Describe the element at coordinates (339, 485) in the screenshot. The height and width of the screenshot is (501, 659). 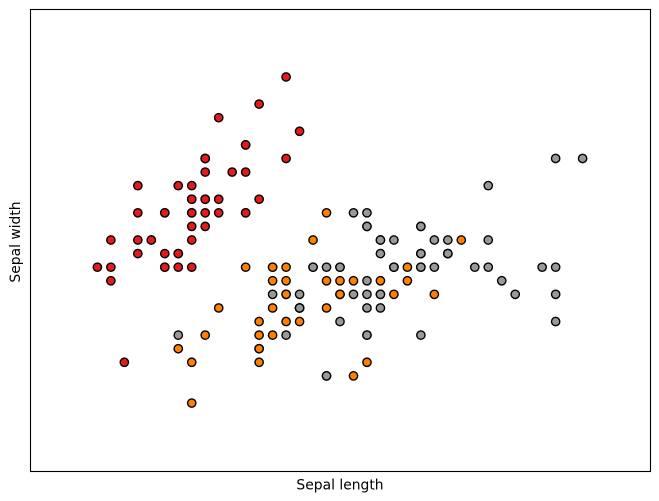
I see `x-axis-label: Sepal length` at that location.